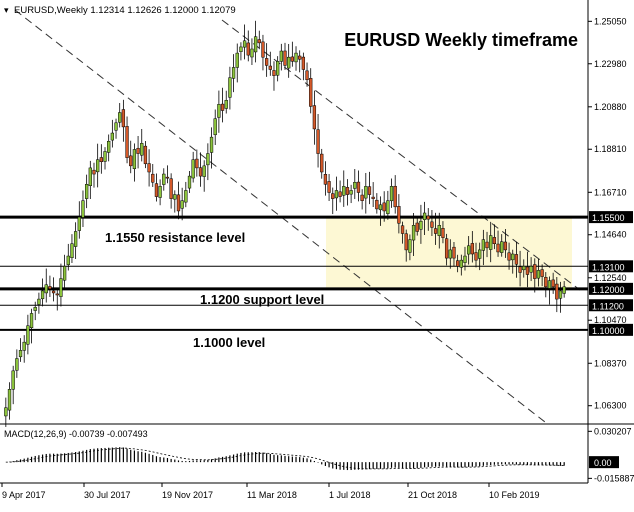 This screenshot has width=634, height=512. What do you see at coordinates (76, 434) in the screenshot?
I see `macd-label: MACD(12,26,9) -0.00739 -0.007493` at bounding box center [76, 434].